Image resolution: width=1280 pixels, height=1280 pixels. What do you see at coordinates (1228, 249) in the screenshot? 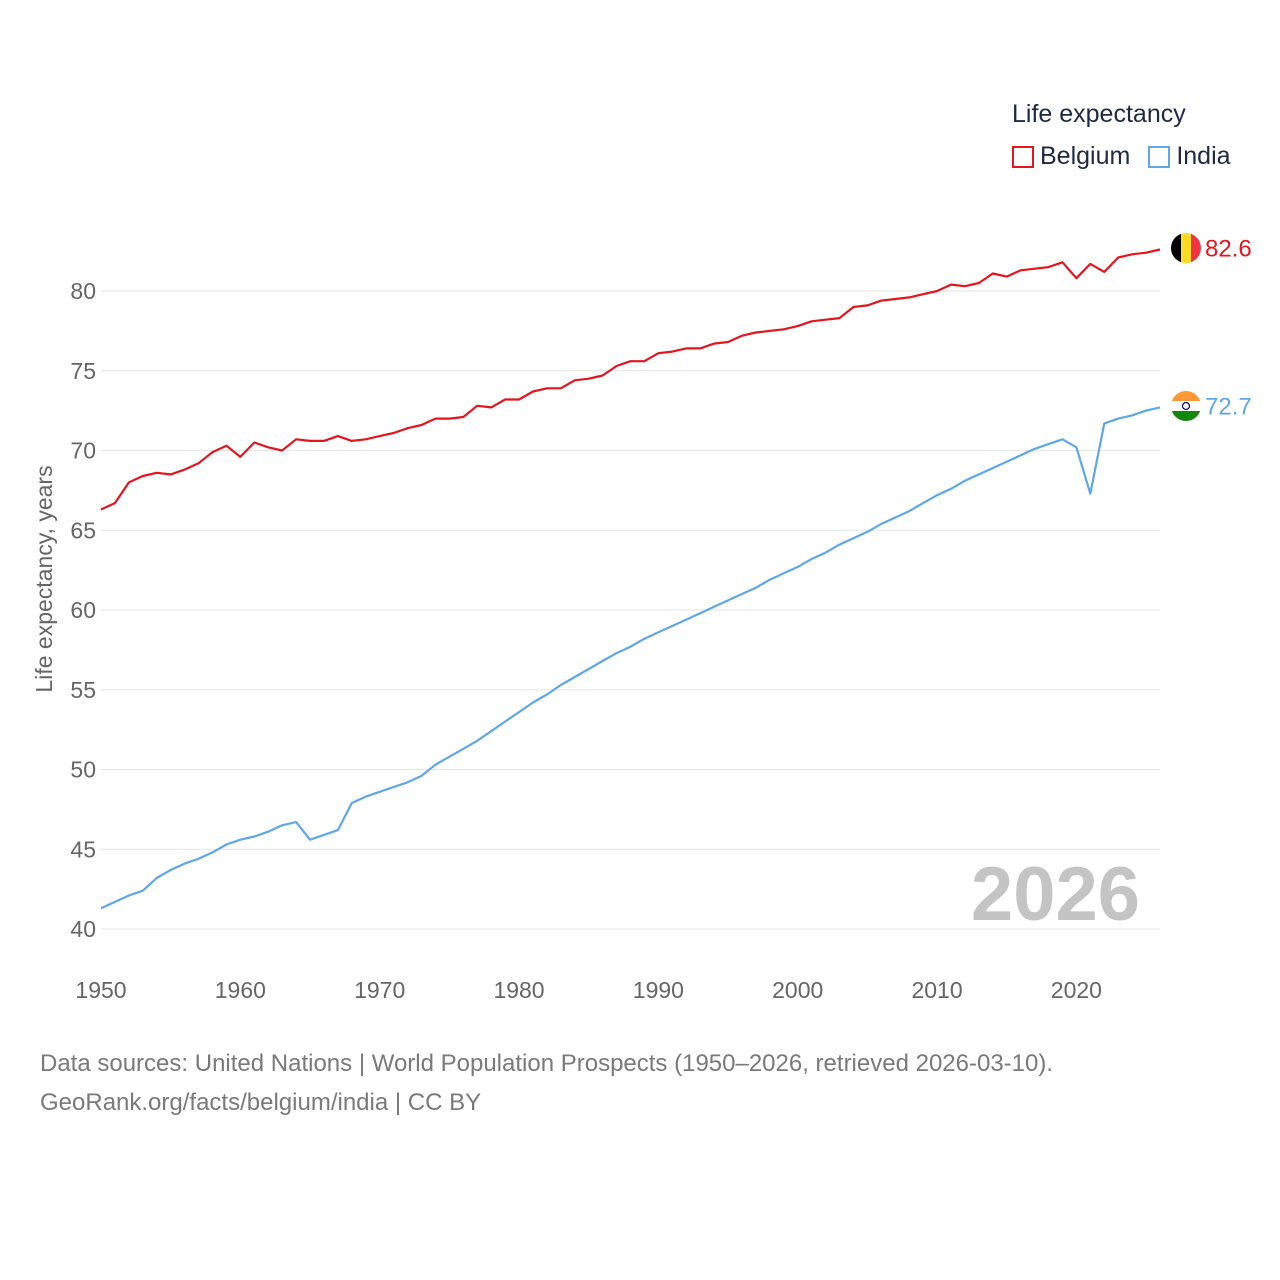
I see `end-label-belgium: 82.6` at bounding box center [1228, 249].